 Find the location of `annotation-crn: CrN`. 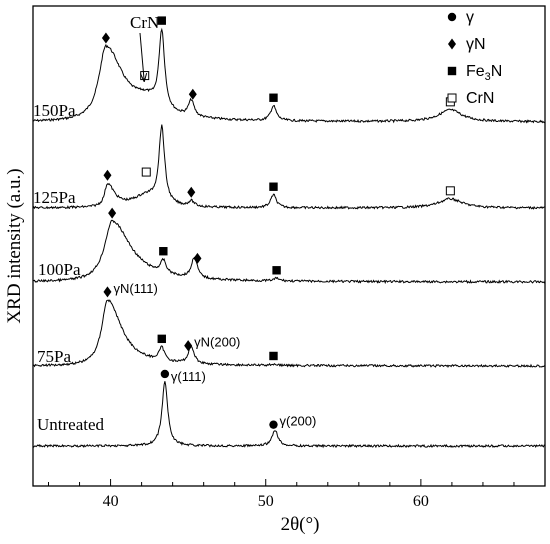

annotation-crn: CrN is located at coordinates (144, 22).